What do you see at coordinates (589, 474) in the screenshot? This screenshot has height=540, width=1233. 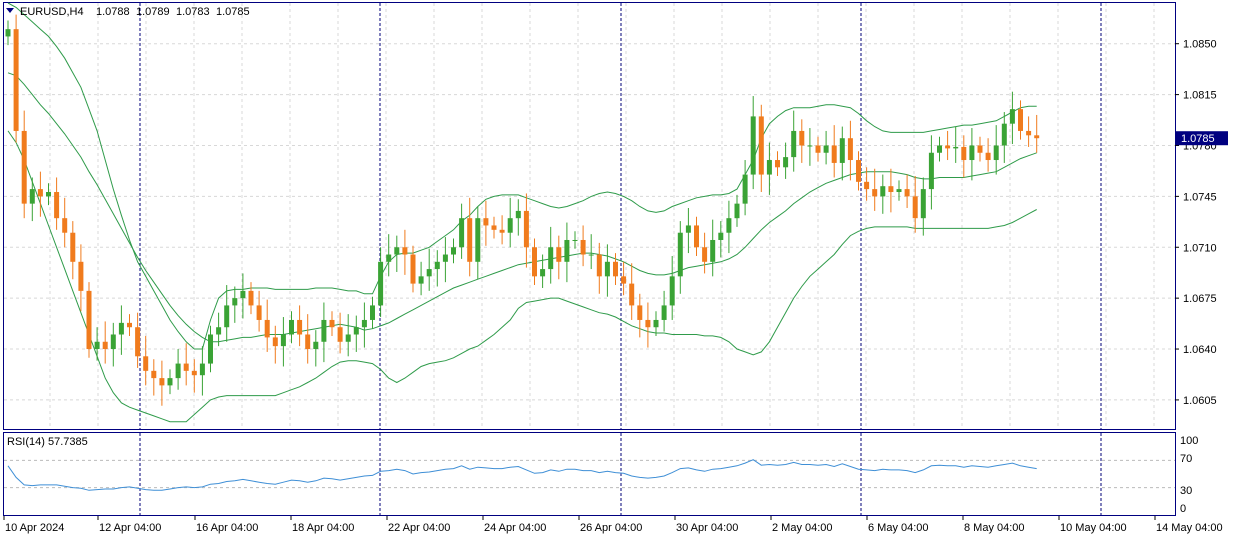 I see `rsi-panel-frame` at bounding box center [589, 474].